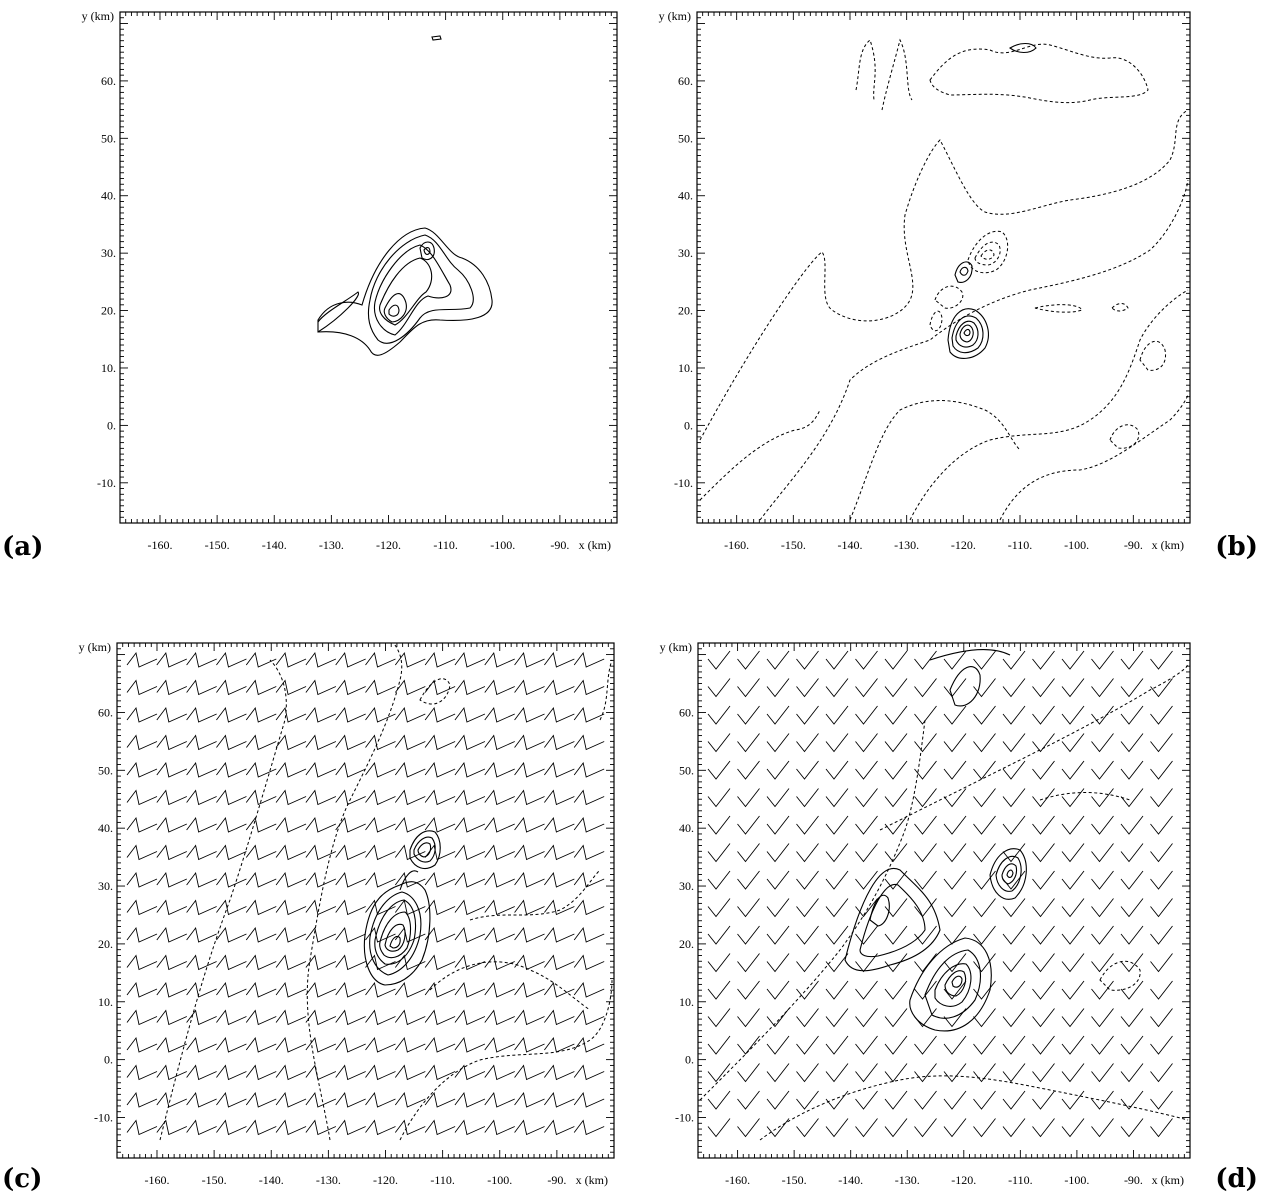 This screenshot has height=1194, width=1263. I want to click on x-tick-label: -130., so click(331, 545).